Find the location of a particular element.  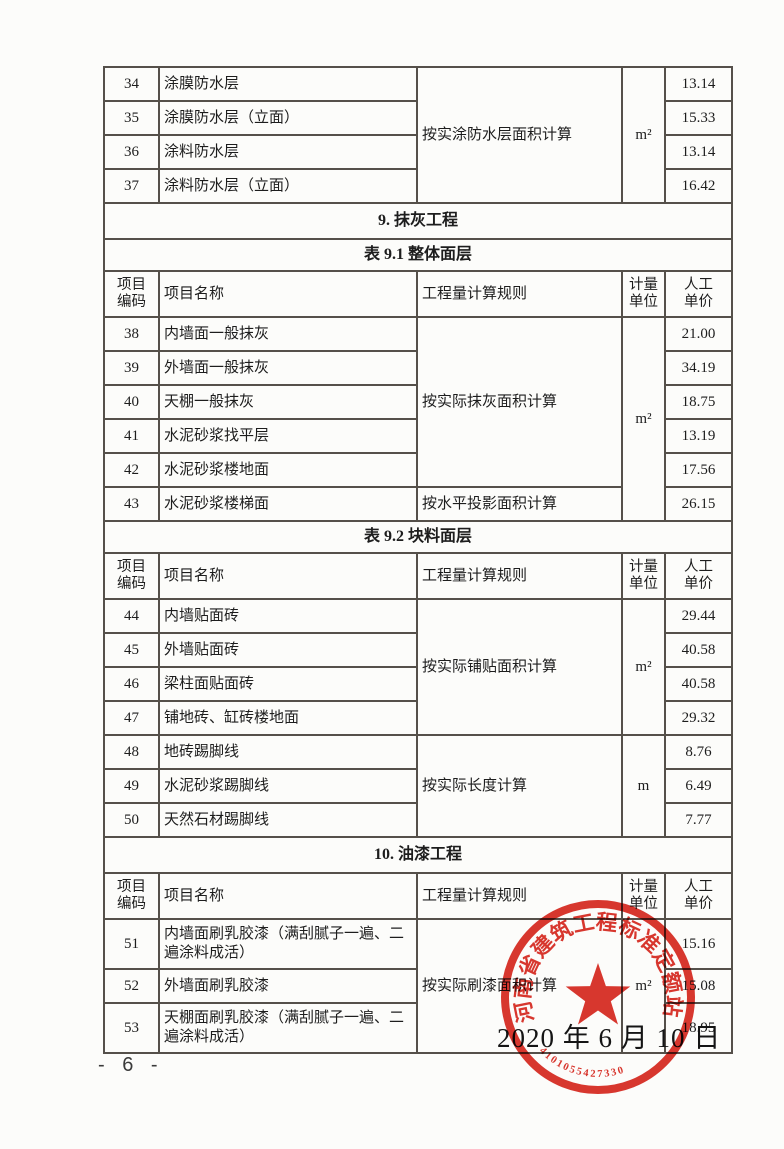

item-code-cell: 44 is located at coordinates (131, 616).